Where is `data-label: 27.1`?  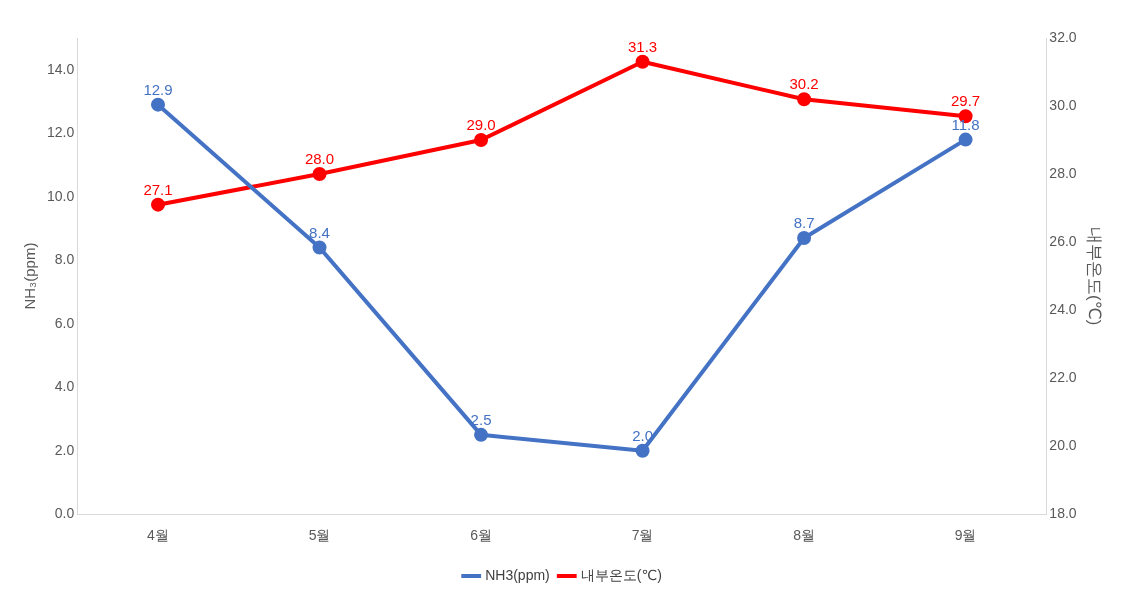
data-label: 27.1 is located at coordinates (158, 189).